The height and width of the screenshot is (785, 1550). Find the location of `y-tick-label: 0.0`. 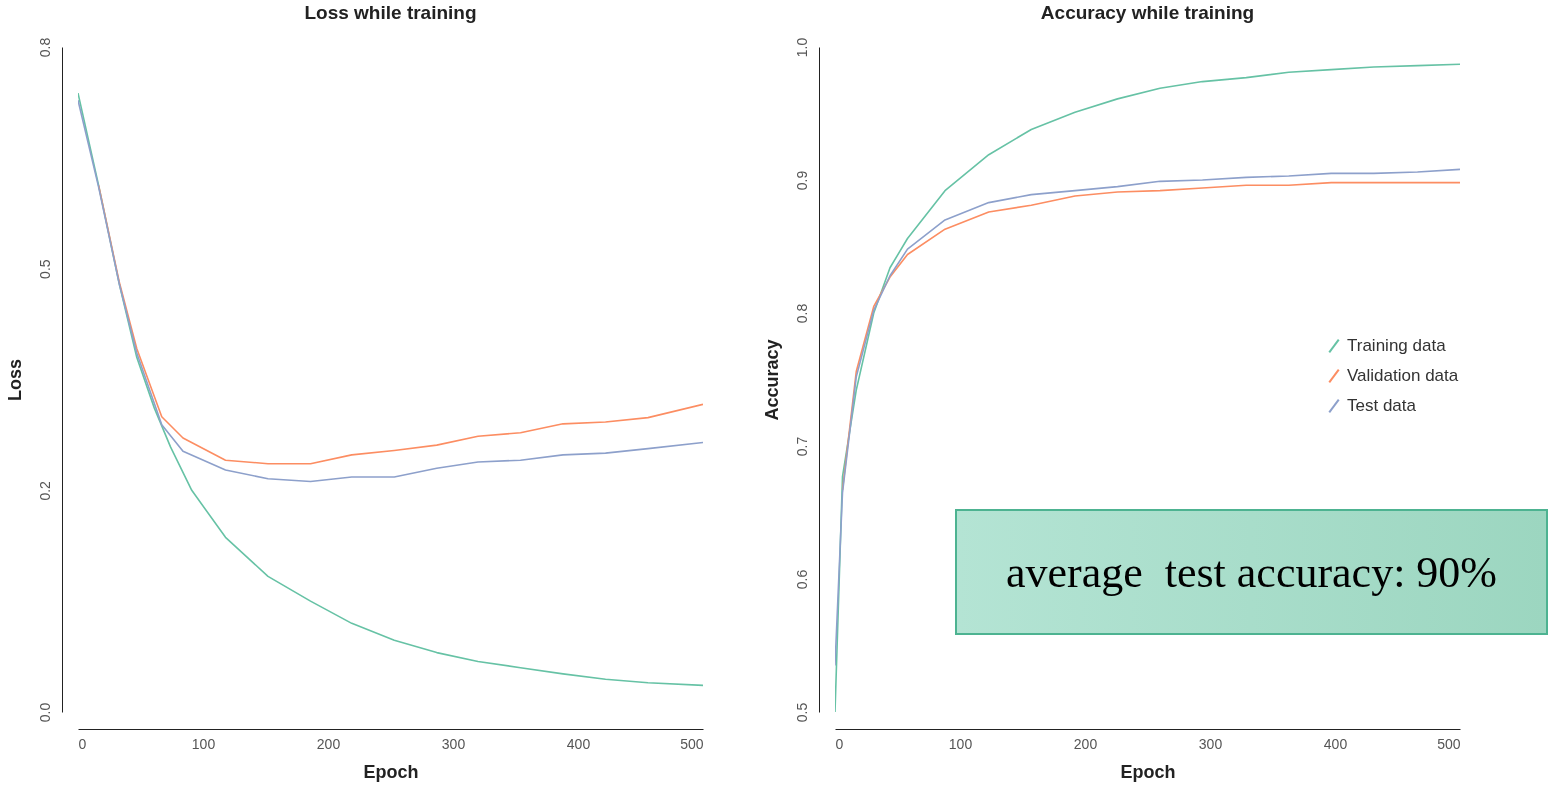

y-tick-label: 0.0 is located at coordinates (44, 712).